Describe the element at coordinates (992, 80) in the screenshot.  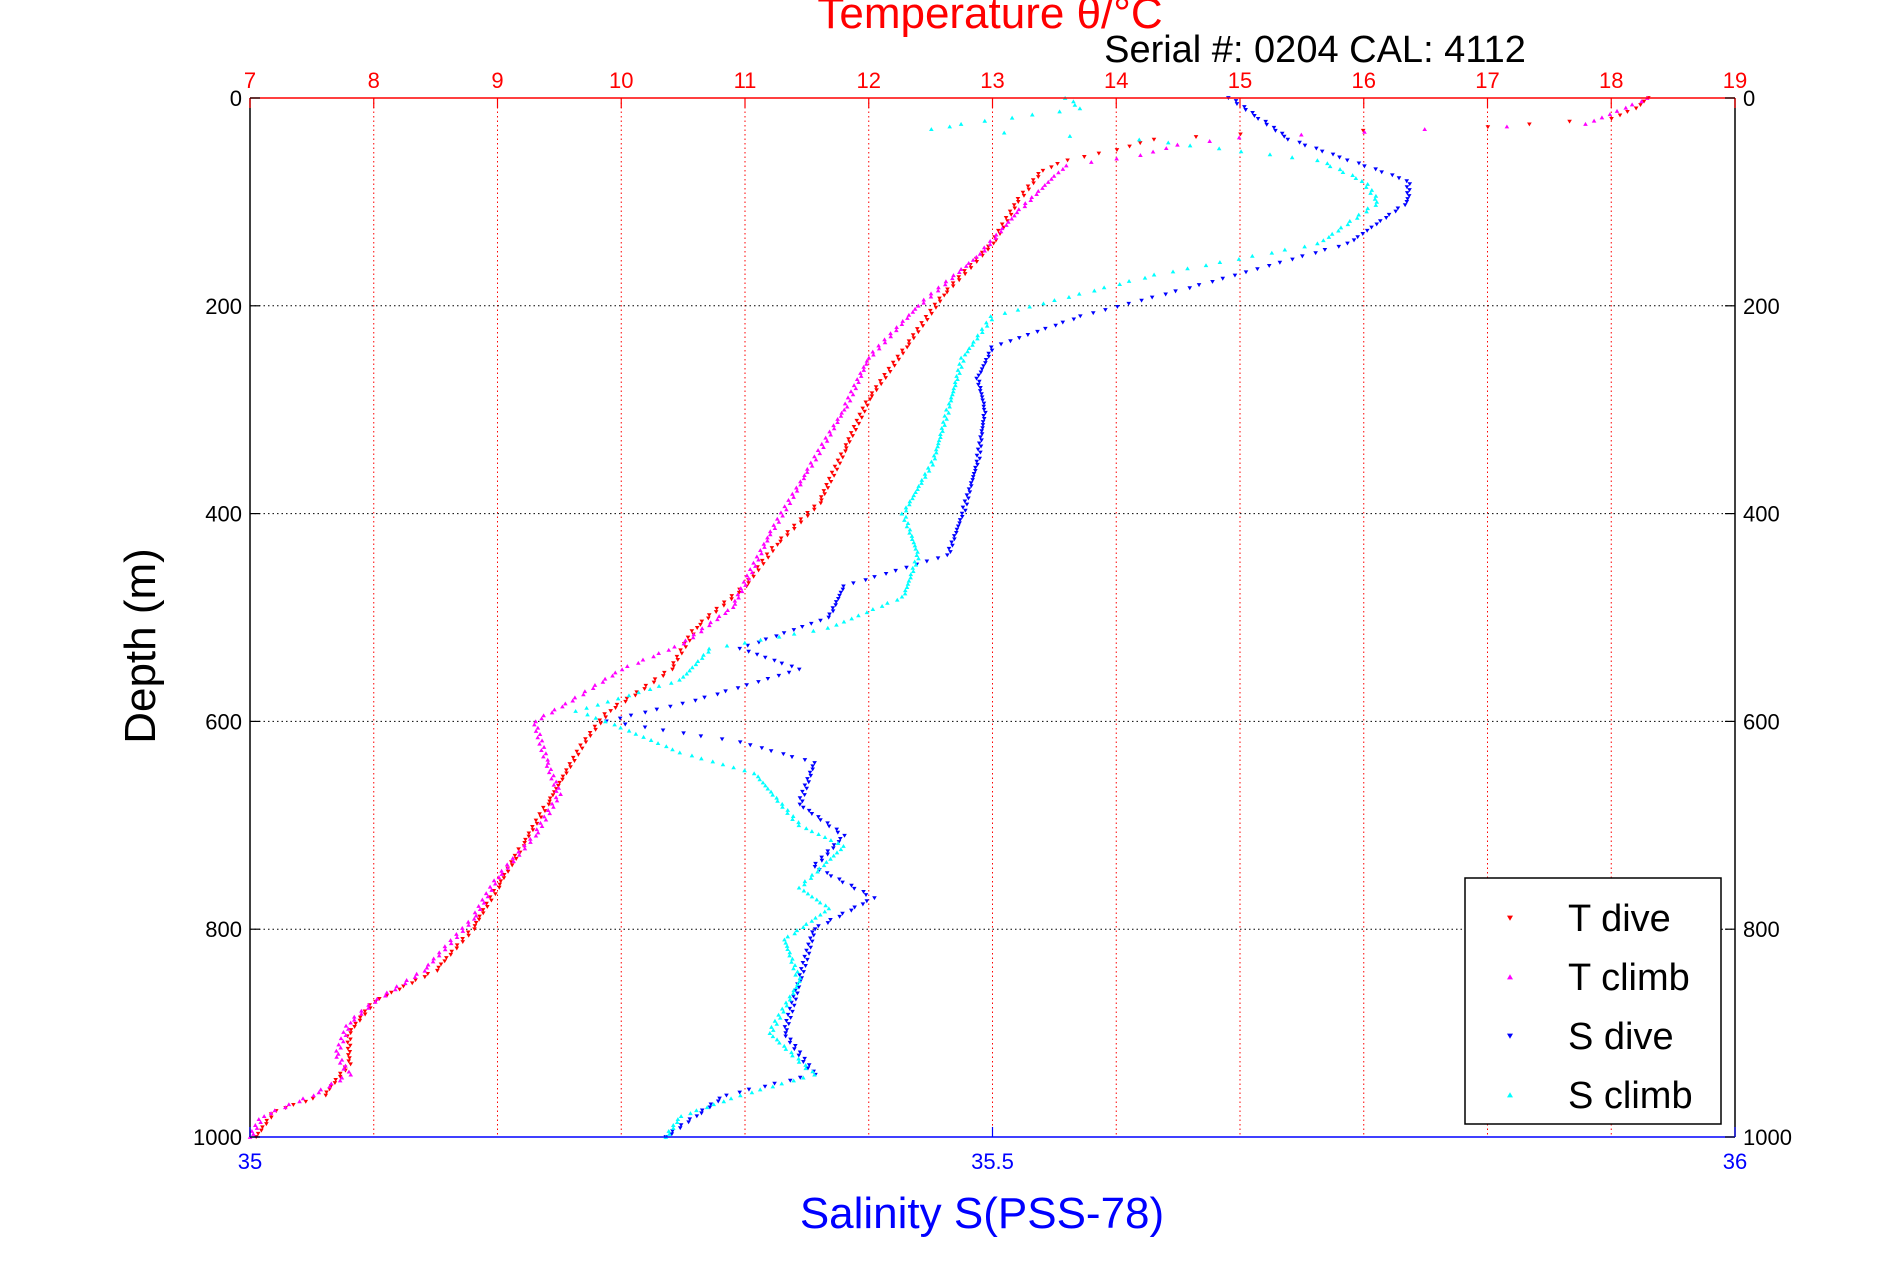
I see `top-tick-label: 13` at that location.